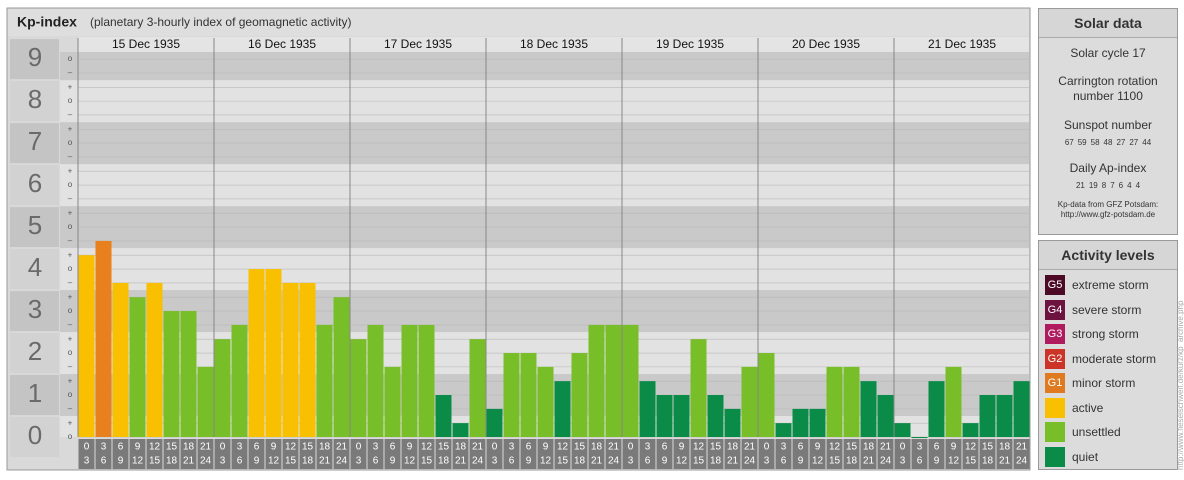  What do you see at coordinates (146, 44) in the screenshot?
I see `day-label: 15 Dec 1935` at bounding box center [146, 44].